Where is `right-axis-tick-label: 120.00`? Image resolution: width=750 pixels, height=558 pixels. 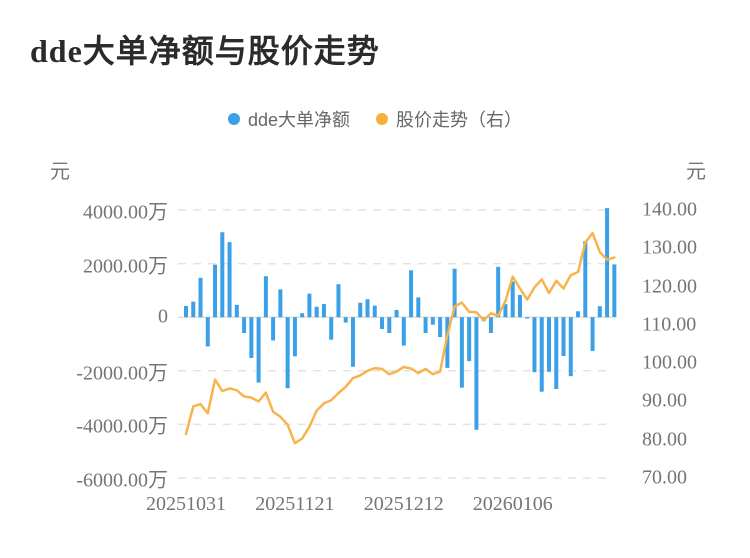 right-axis-tick-label: 120.00 is located at coordinates (669, 286).